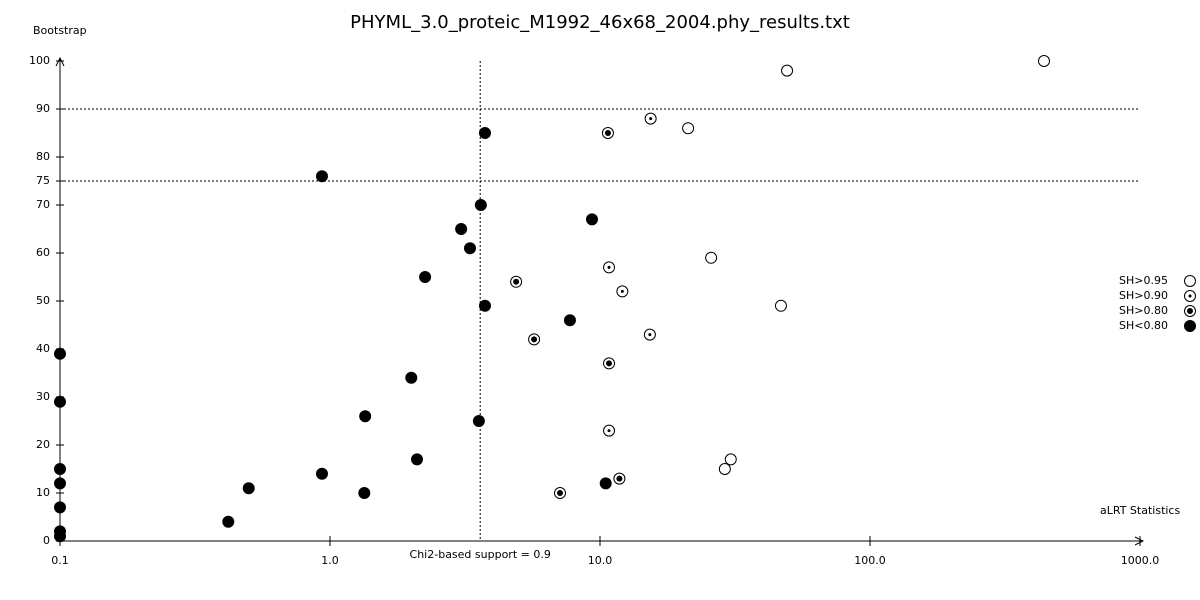 Image resolution: width=1200 pixels, height=600 pixels. What do you see at coordinates (43, 300) in the screenshot?
I see `y-tick-label: 50` at bounding box center [43, 300].